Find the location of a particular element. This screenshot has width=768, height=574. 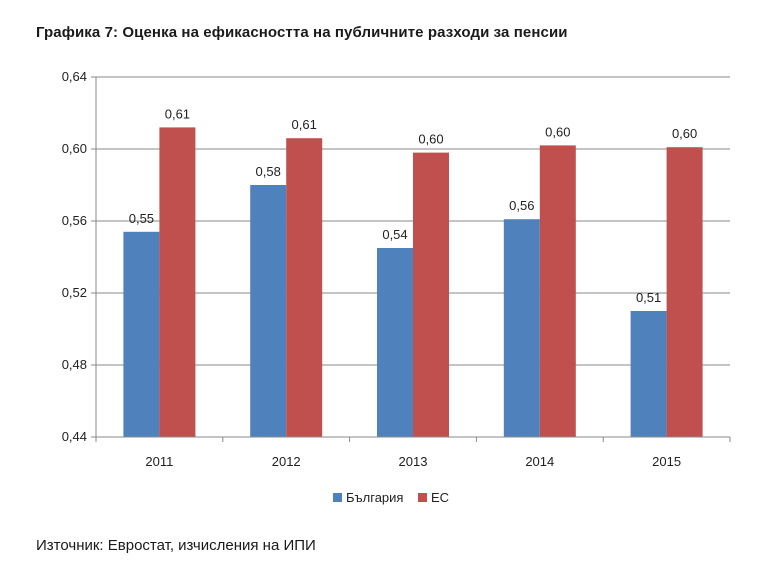

y-tick-label: 0,60 is located at coordinates (74, 148).